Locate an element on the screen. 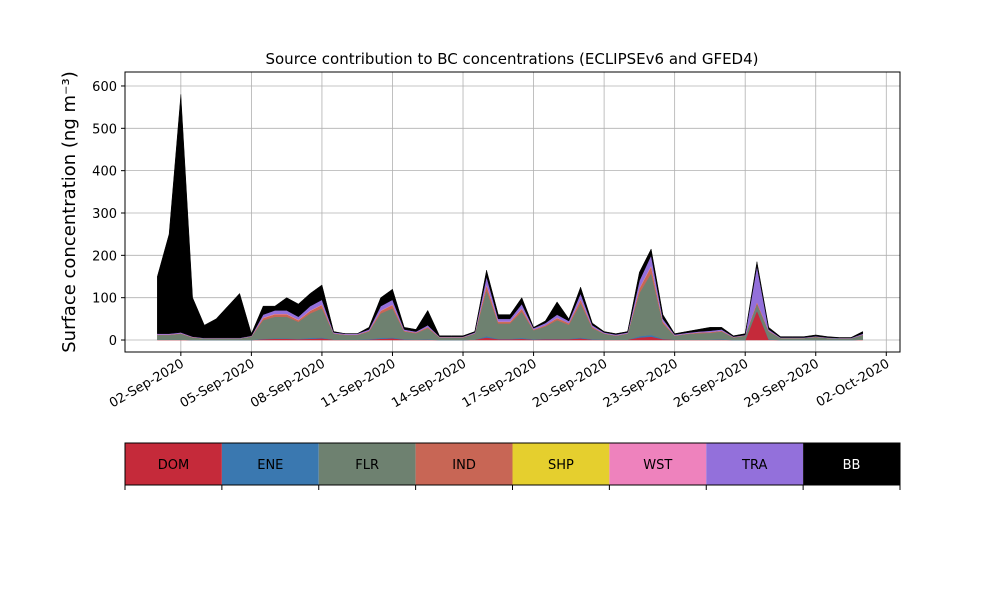  legend-label: WST is located at coordinates (657, 465).